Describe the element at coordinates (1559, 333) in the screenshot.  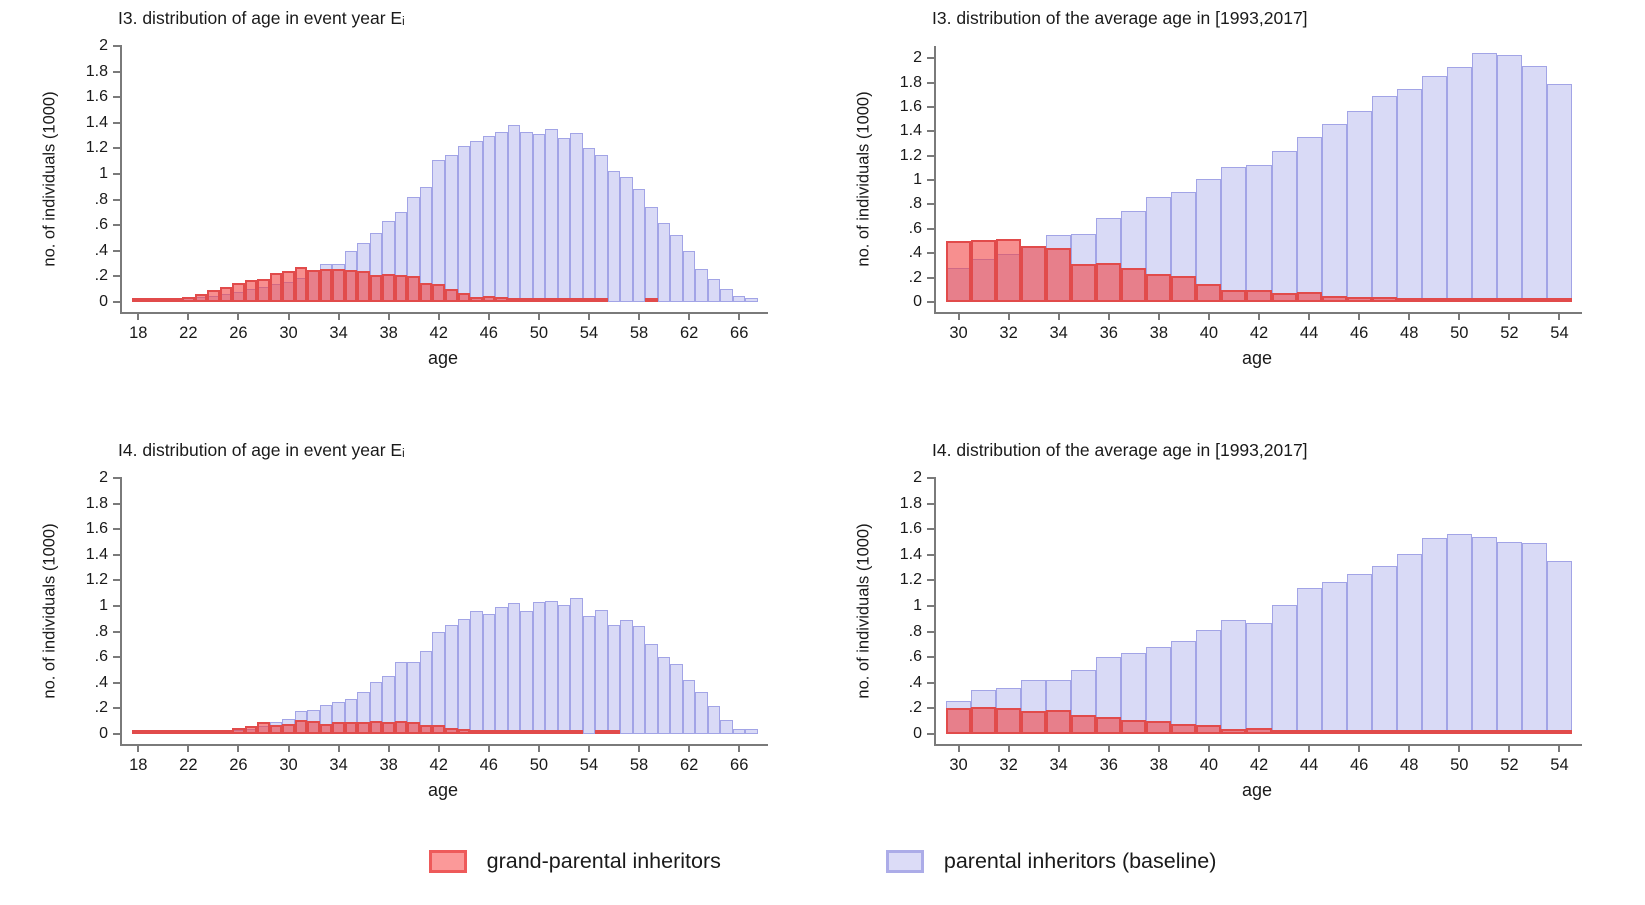
I see `x-tick-label: 54` at that location.